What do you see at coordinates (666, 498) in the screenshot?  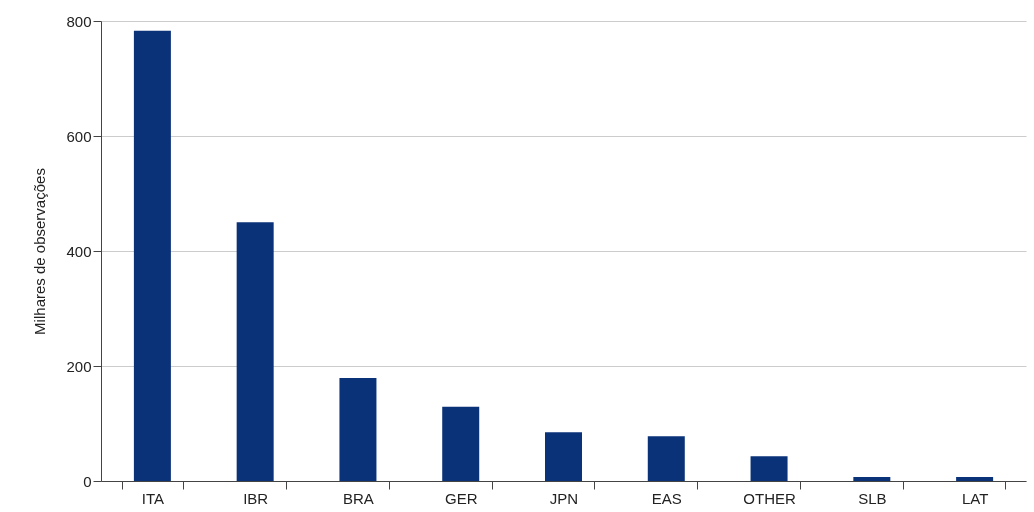 I see `x-tick-label: EAS` at bounding box center [666, 498].